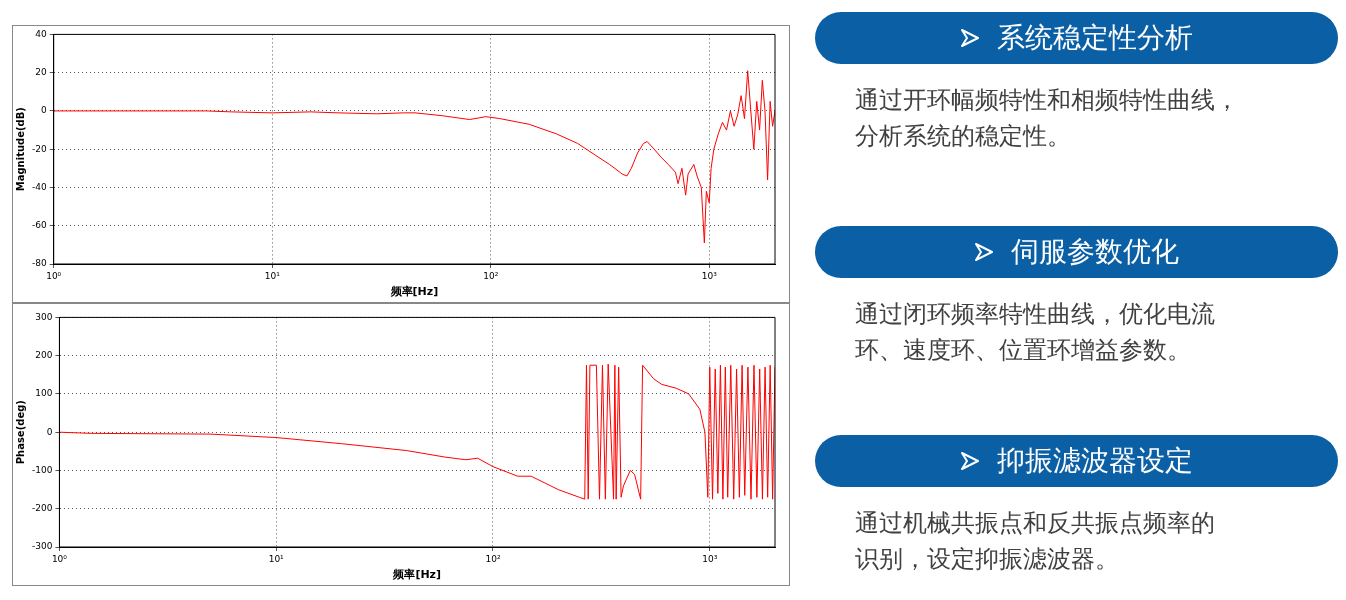 Image resolution: width=1346 pixels, height=600 pixels. I want to click on text: 分析系统的稳定性。, so click(963, 136).